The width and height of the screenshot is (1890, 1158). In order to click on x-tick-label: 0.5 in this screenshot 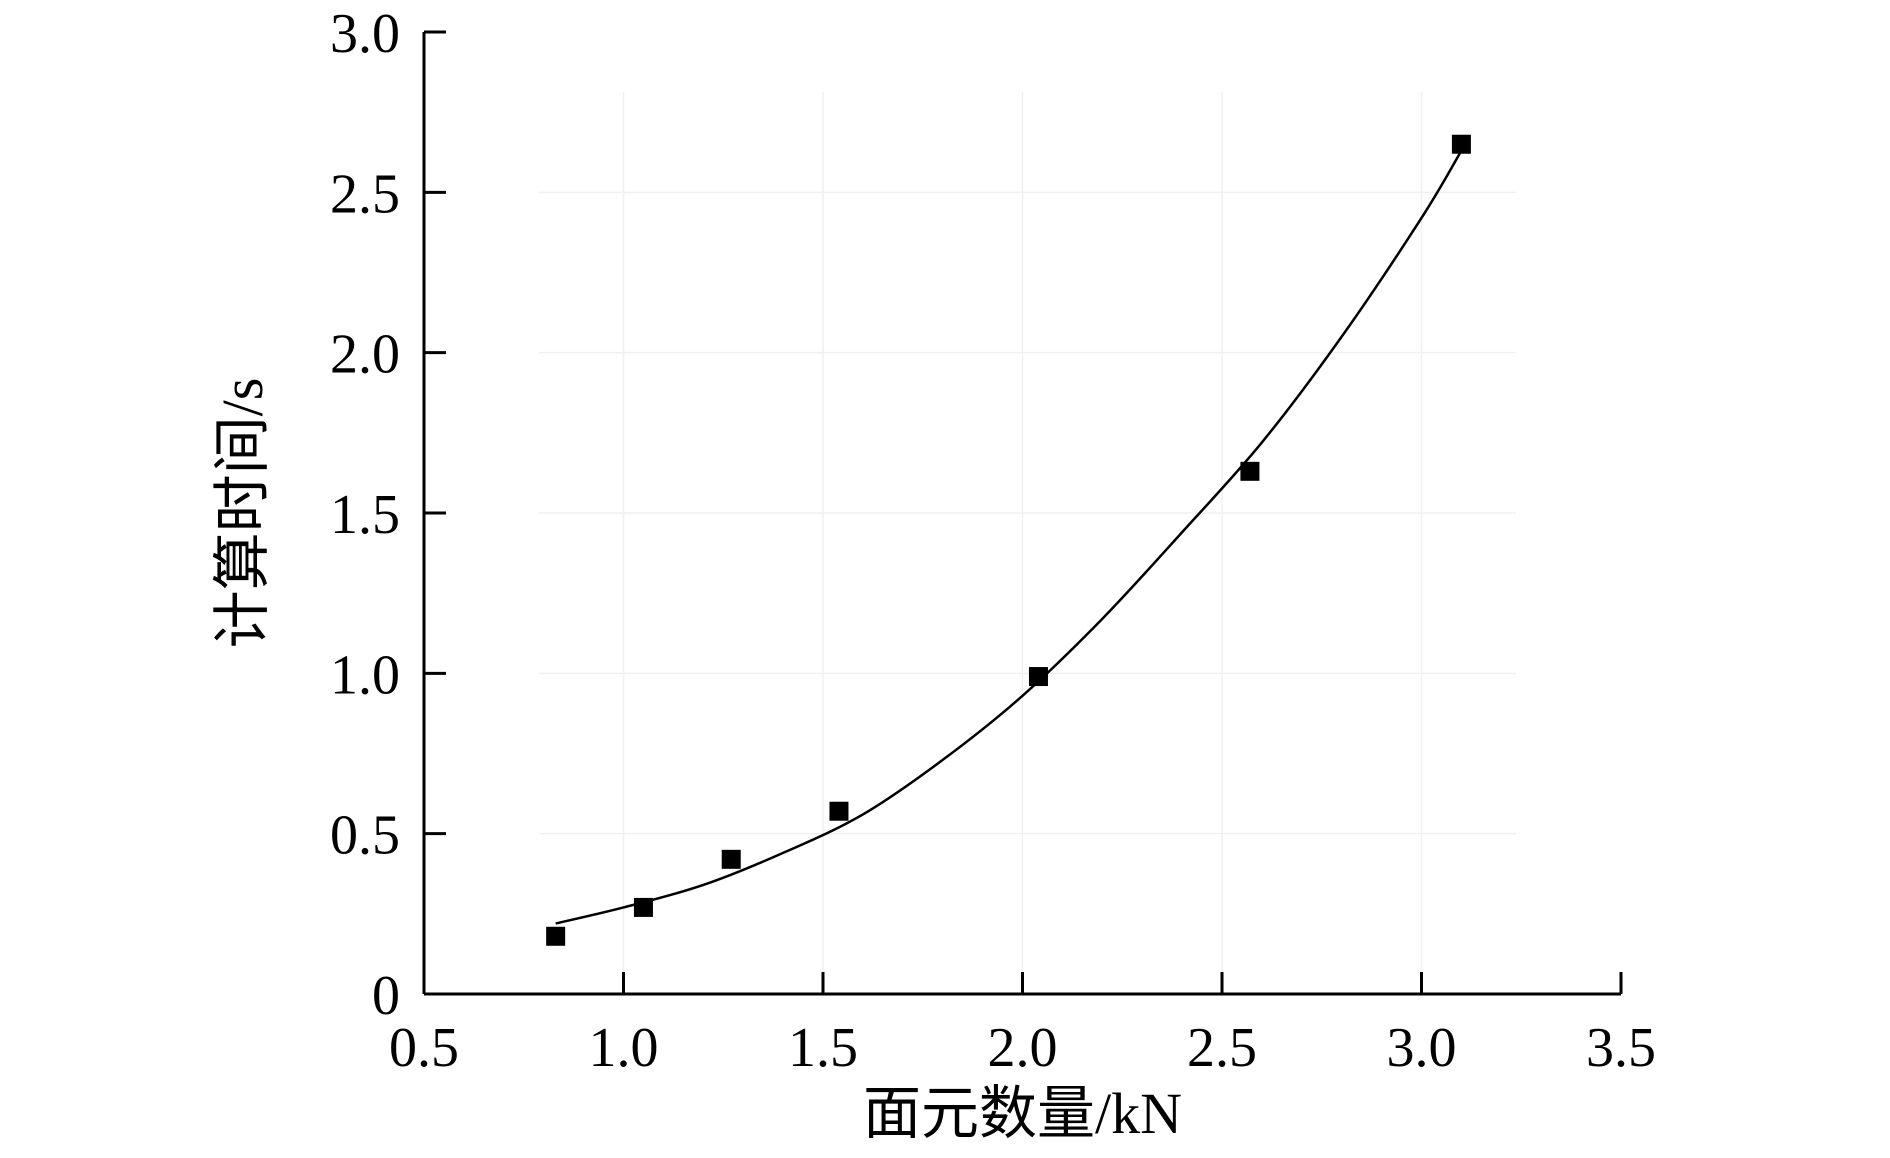, I will do `click(424, 1048)`.